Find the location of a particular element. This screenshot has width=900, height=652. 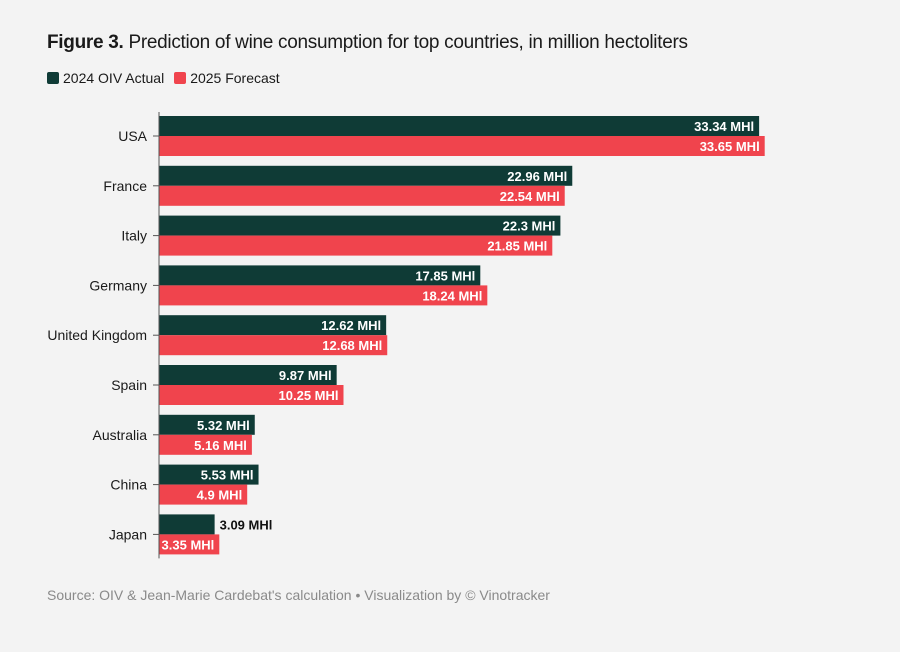

data-label-forecast: 4.9 MHl is located at coordinates (220, 495).